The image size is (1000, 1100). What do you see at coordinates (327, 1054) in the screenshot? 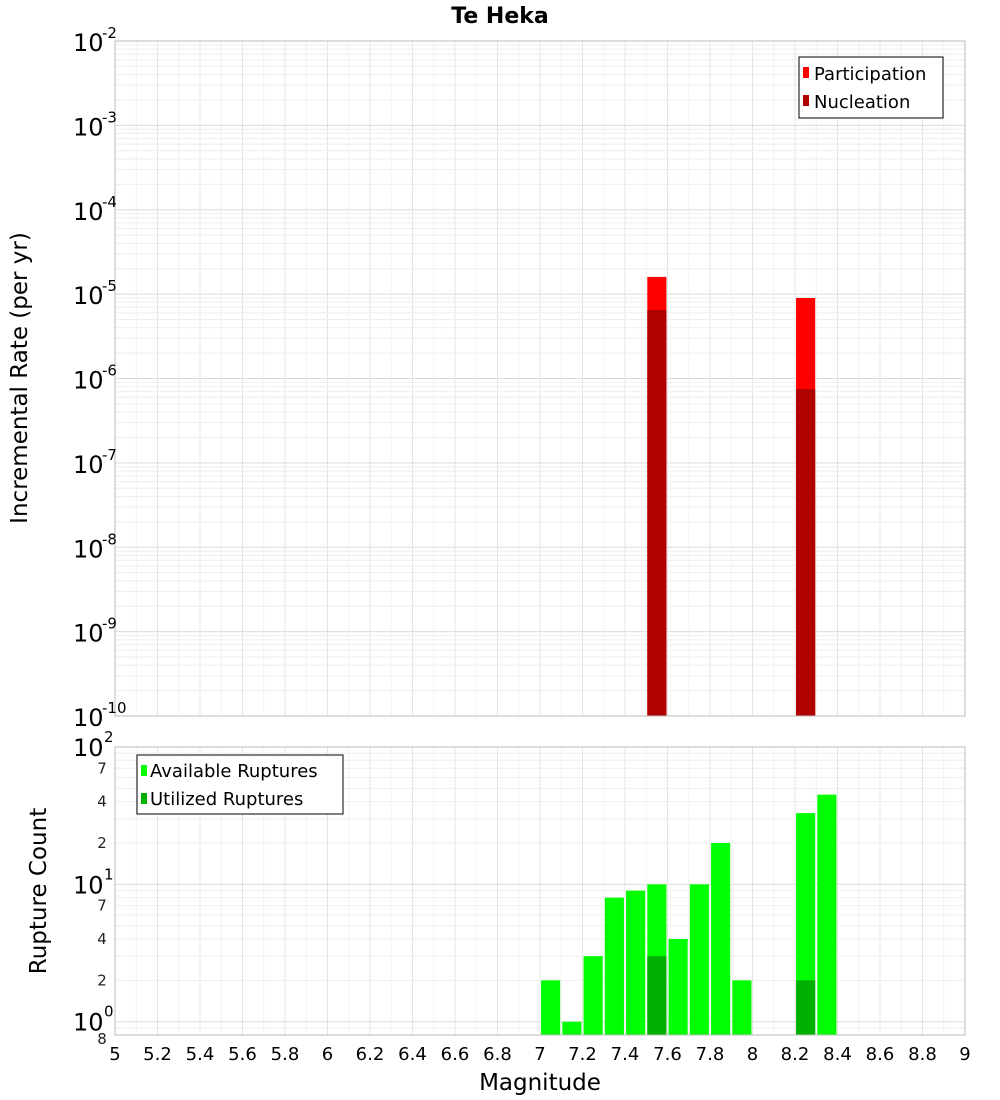
I see `x-tick-label: 6` at bounding box center [327, 1054].